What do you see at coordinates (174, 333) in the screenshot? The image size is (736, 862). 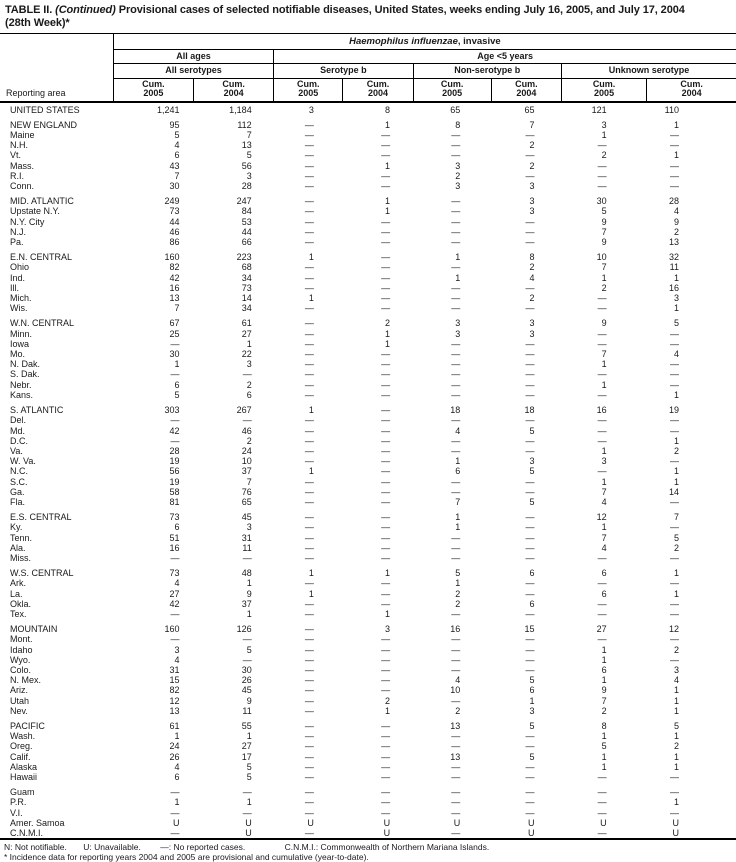 I see `cell: 25` at bounding box center [174, 333].